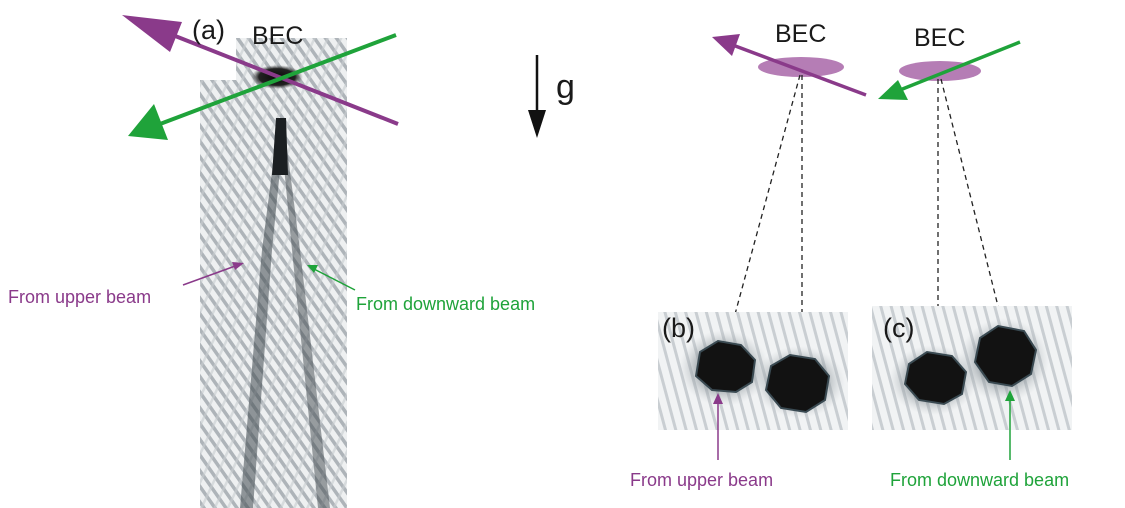  What do you see at coordinates (939, 38) in the screenshot?
I see `bec-label-right: BEC` at bounding box center [939, 38].